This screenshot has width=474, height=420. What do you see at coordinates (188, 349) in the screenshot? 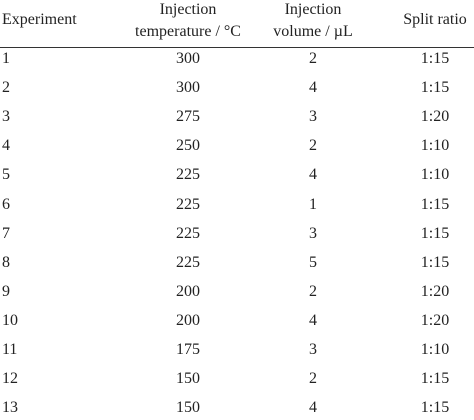
I see `table-cell: 175` at bounding box center [188, 349].